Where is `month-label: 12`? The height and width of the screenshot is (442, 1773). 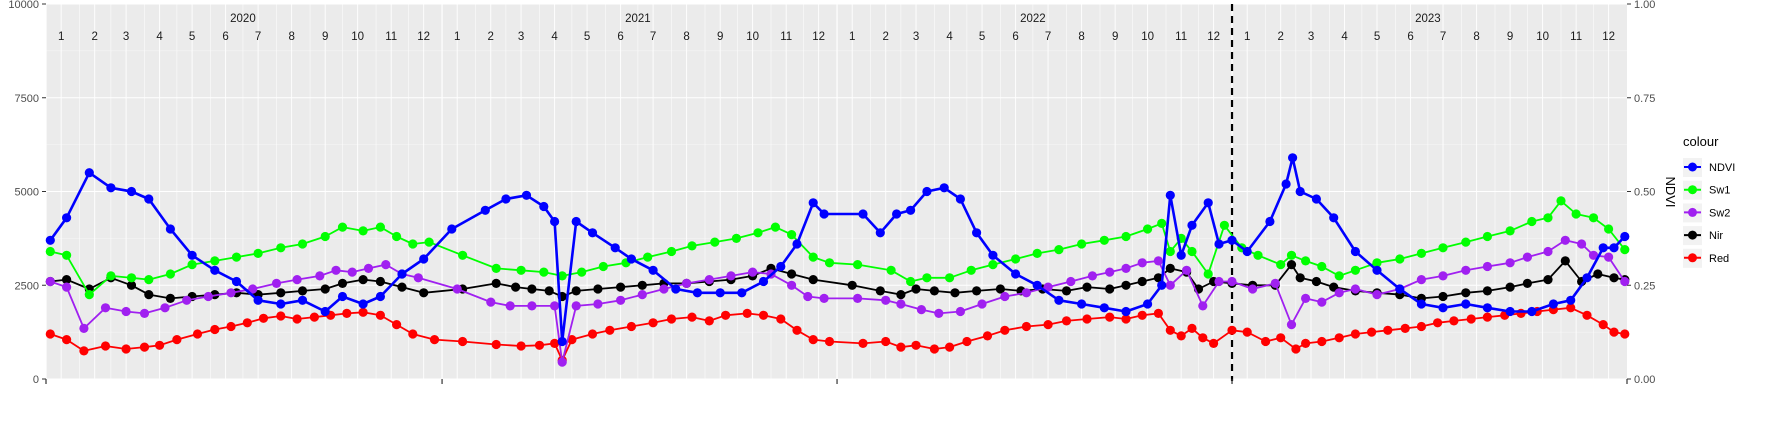
month-label: 12 is located at coordinates (423, 37).